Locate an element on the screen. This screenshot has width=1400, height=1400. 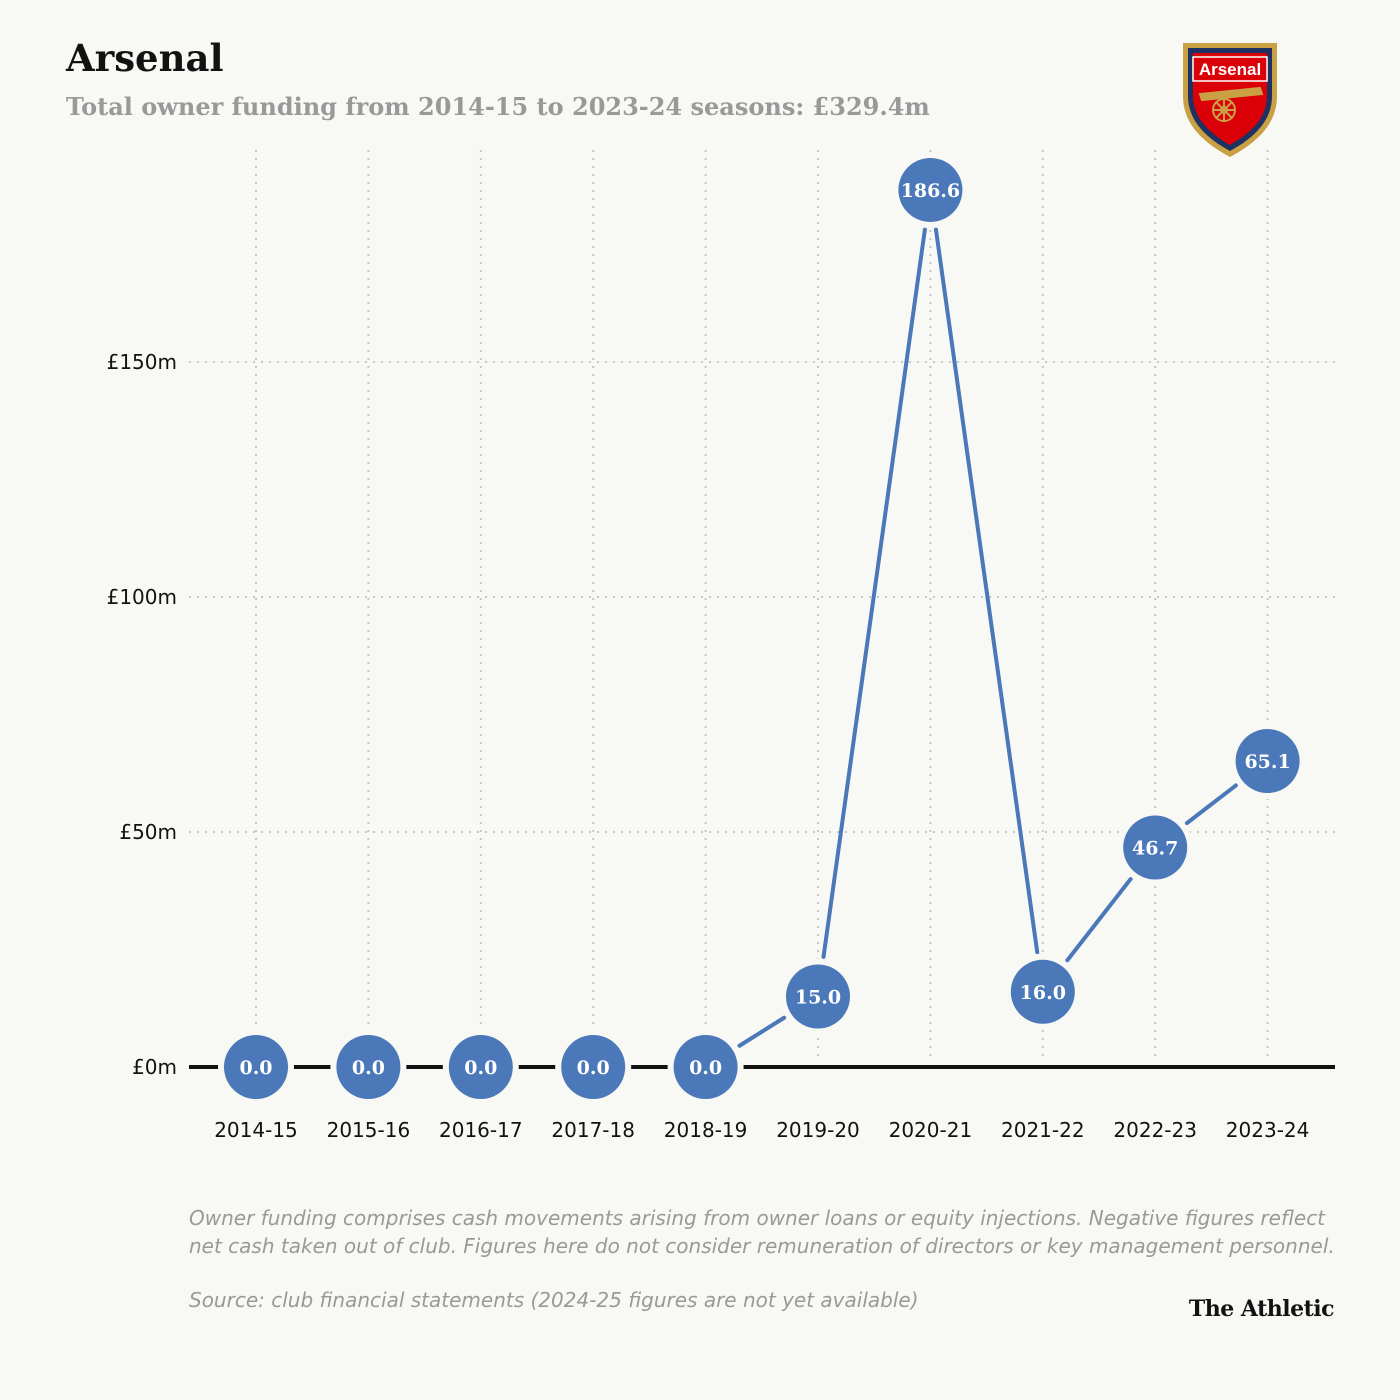
data-label: 46.7 is located at coordinates (1155, 849).